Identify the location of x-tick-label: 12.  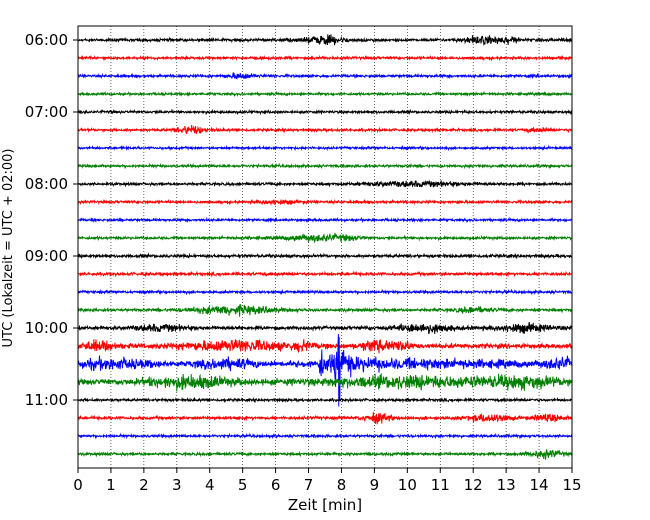
(473, 485).